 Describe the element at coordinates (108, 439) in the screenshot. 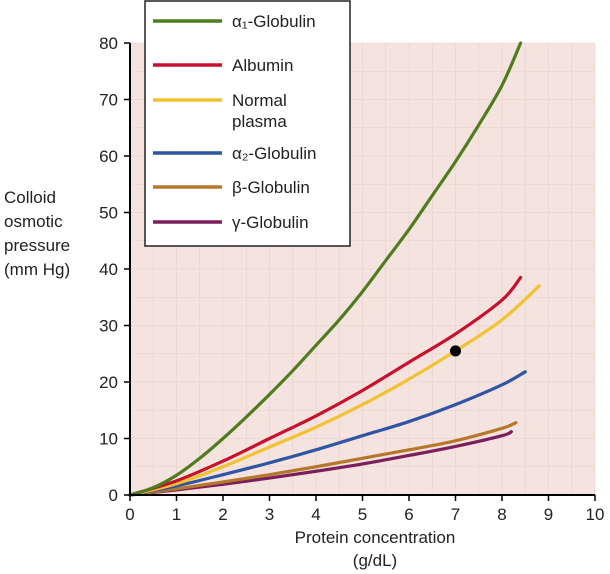

I see `y-tick-label: 10` at that location.